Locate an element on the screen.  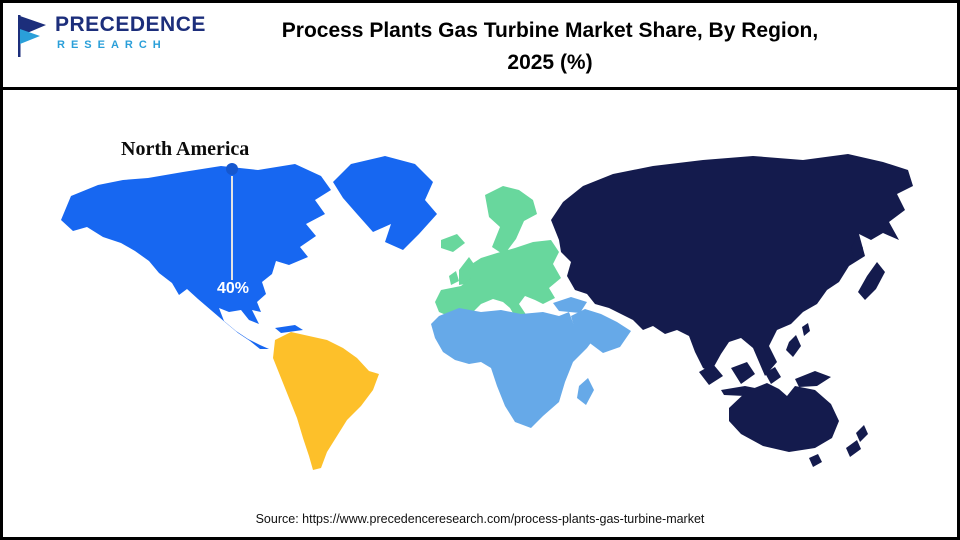
north-america-value: 40% is located at coordinates (233, 288).